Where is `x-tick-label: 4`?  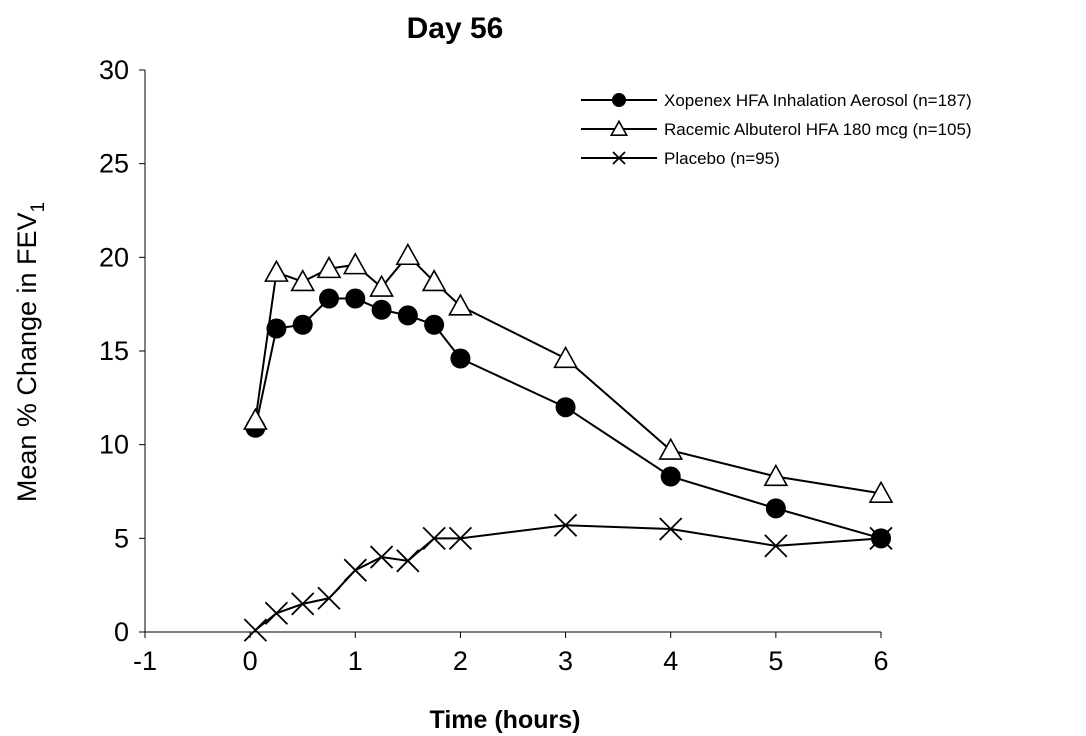 x-tick-label: 4 is located at coordinates (670, 661).